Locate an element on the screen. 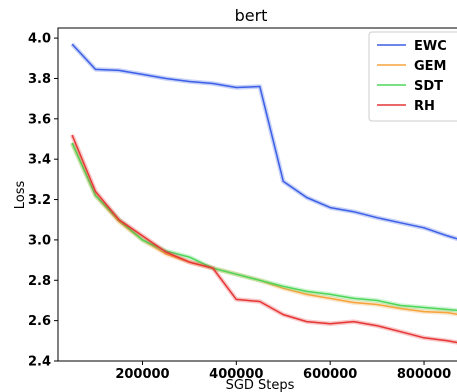 The height and width of the screenshot is (392, 457). legend-label-sdt: SDT is located at coordinates (428, 86).